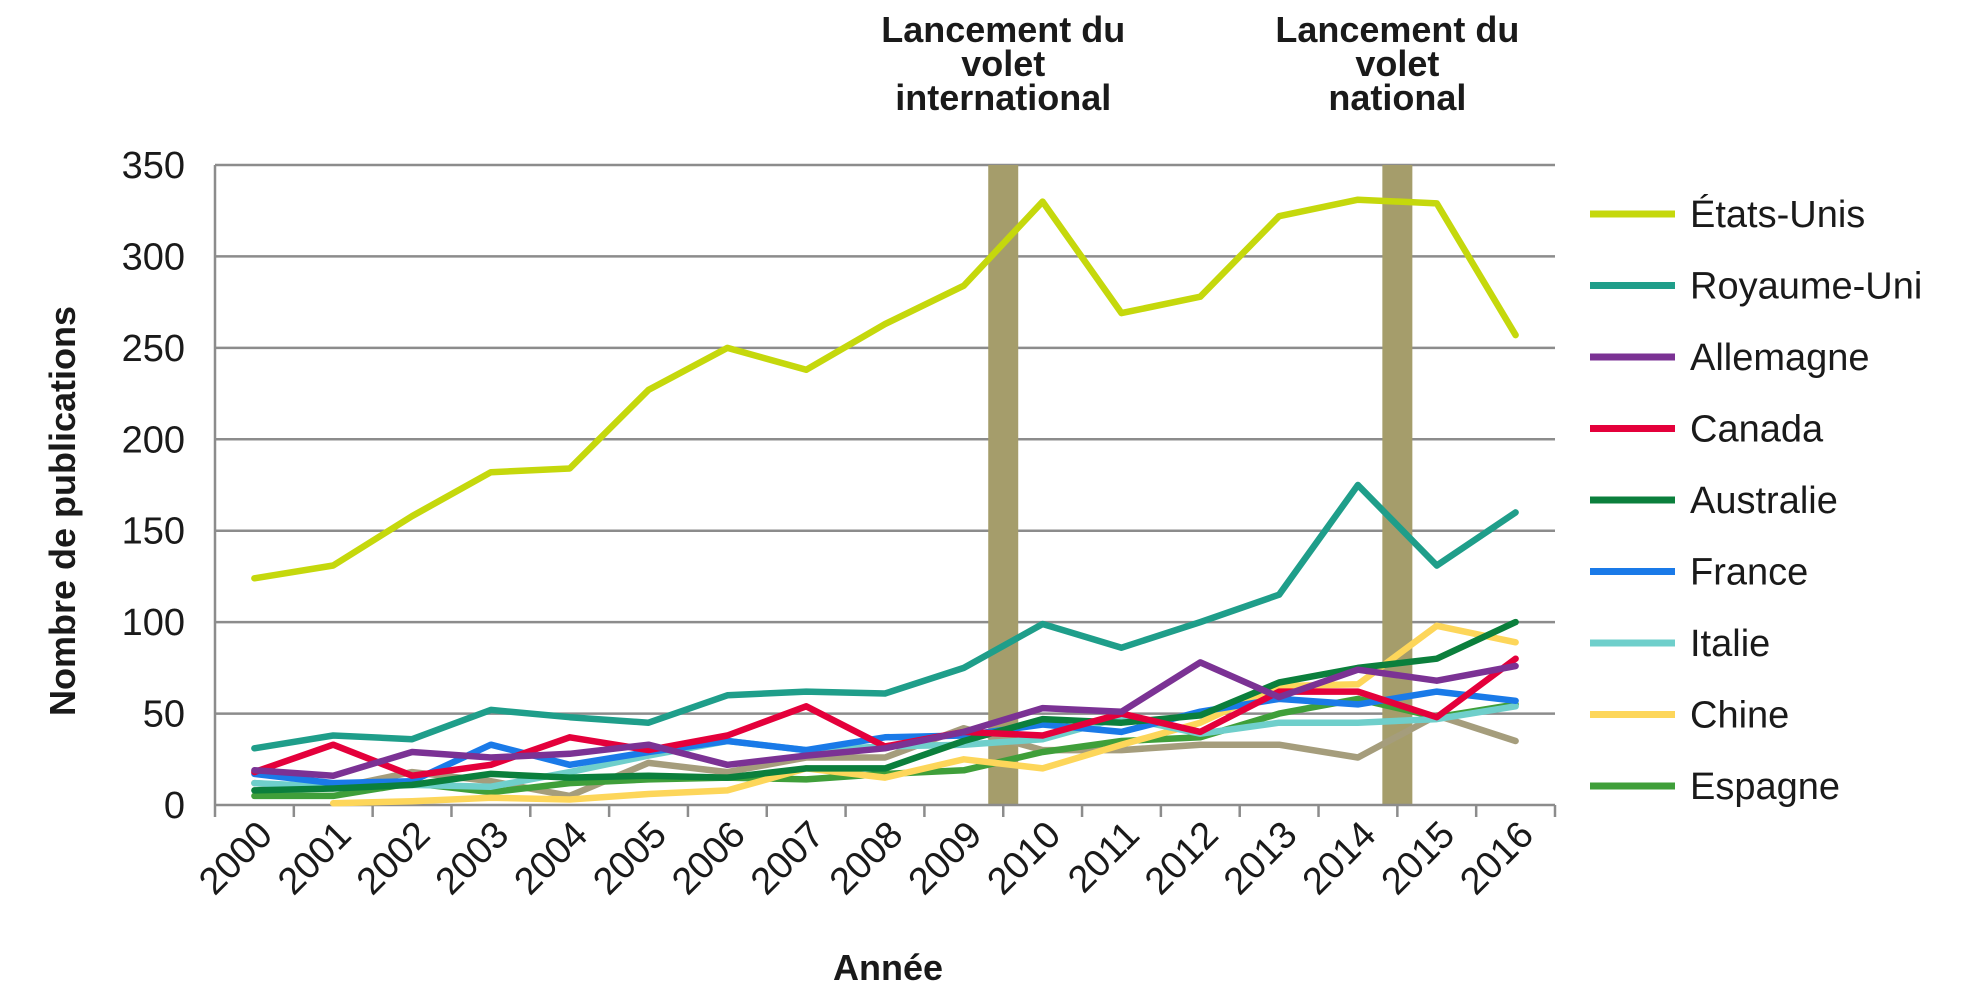 This screenshot has width=1971, height=998. What do you see at coordinates (153, 440) in the screenshot?
I see `y-tick-label: 200` at bounding box center [153, 440].